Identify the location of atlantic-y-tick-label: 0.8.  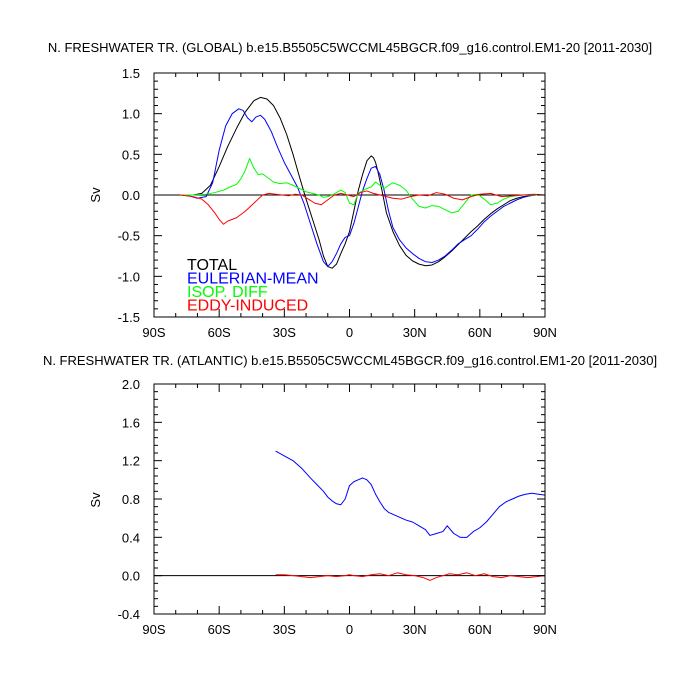
(131, 499).